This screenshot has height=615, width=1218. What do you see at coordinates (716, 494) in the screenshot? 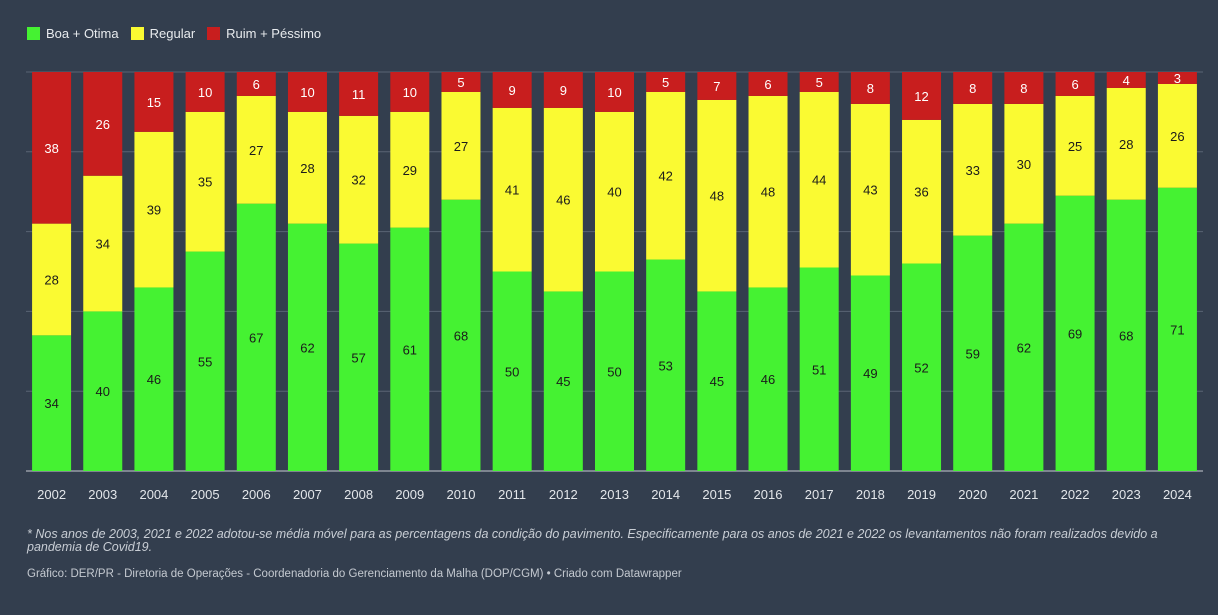
I see `x-tick-label: 2015` at bounding box center [716, 494].